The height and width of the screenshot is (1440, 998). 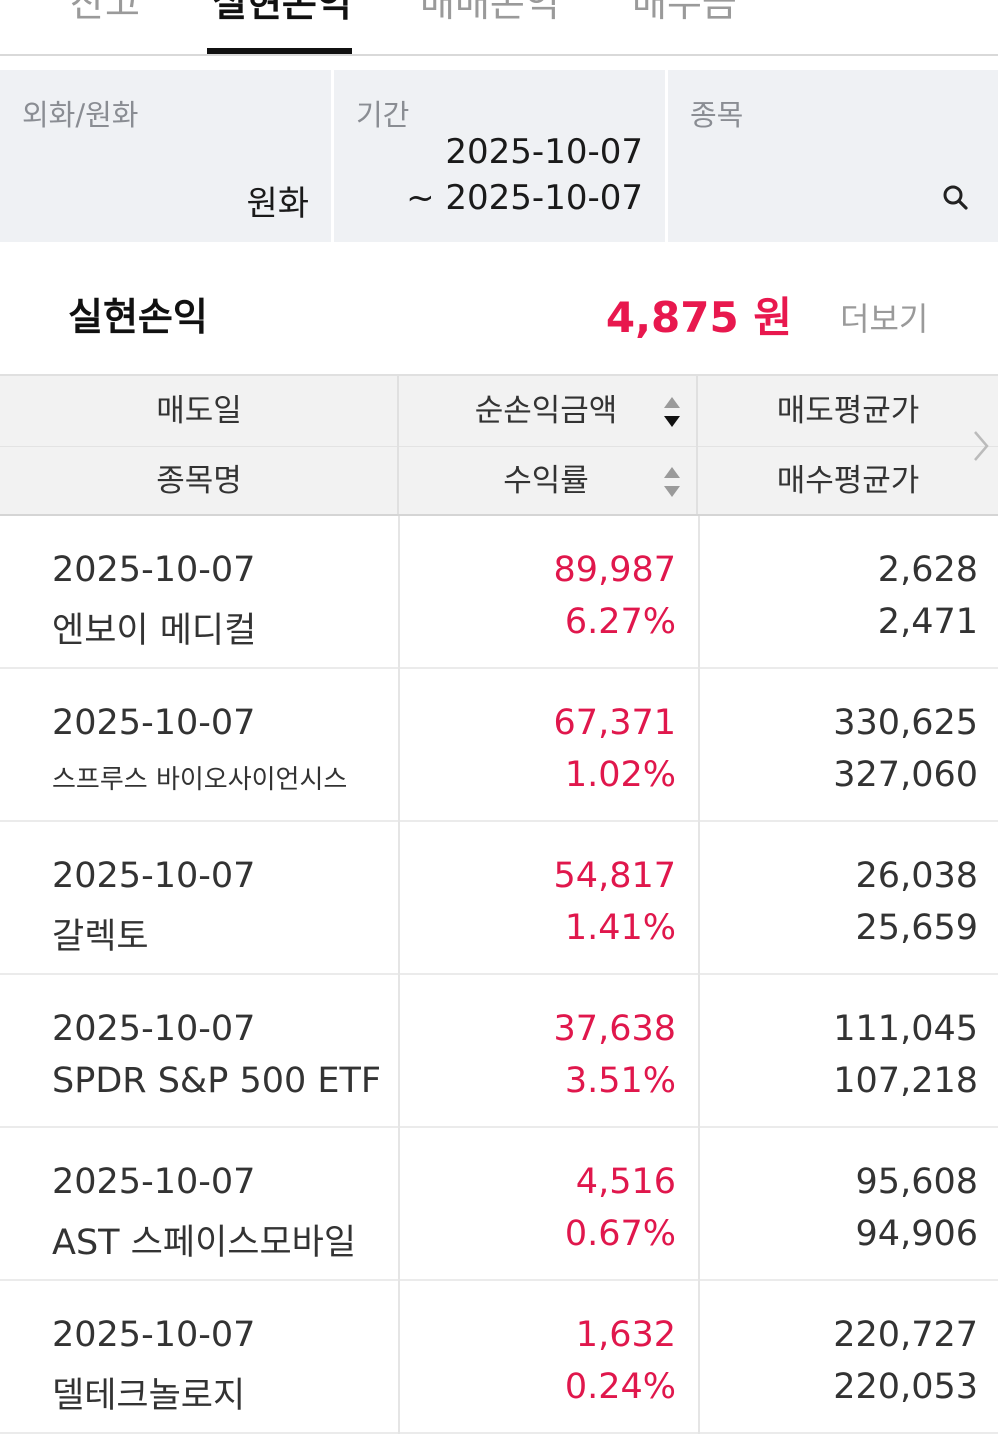 What do you see at coordinates (916, 1234) in the screenshot?
I see `buy-avg-price: 94,906` at bounding box center [916, 1234].